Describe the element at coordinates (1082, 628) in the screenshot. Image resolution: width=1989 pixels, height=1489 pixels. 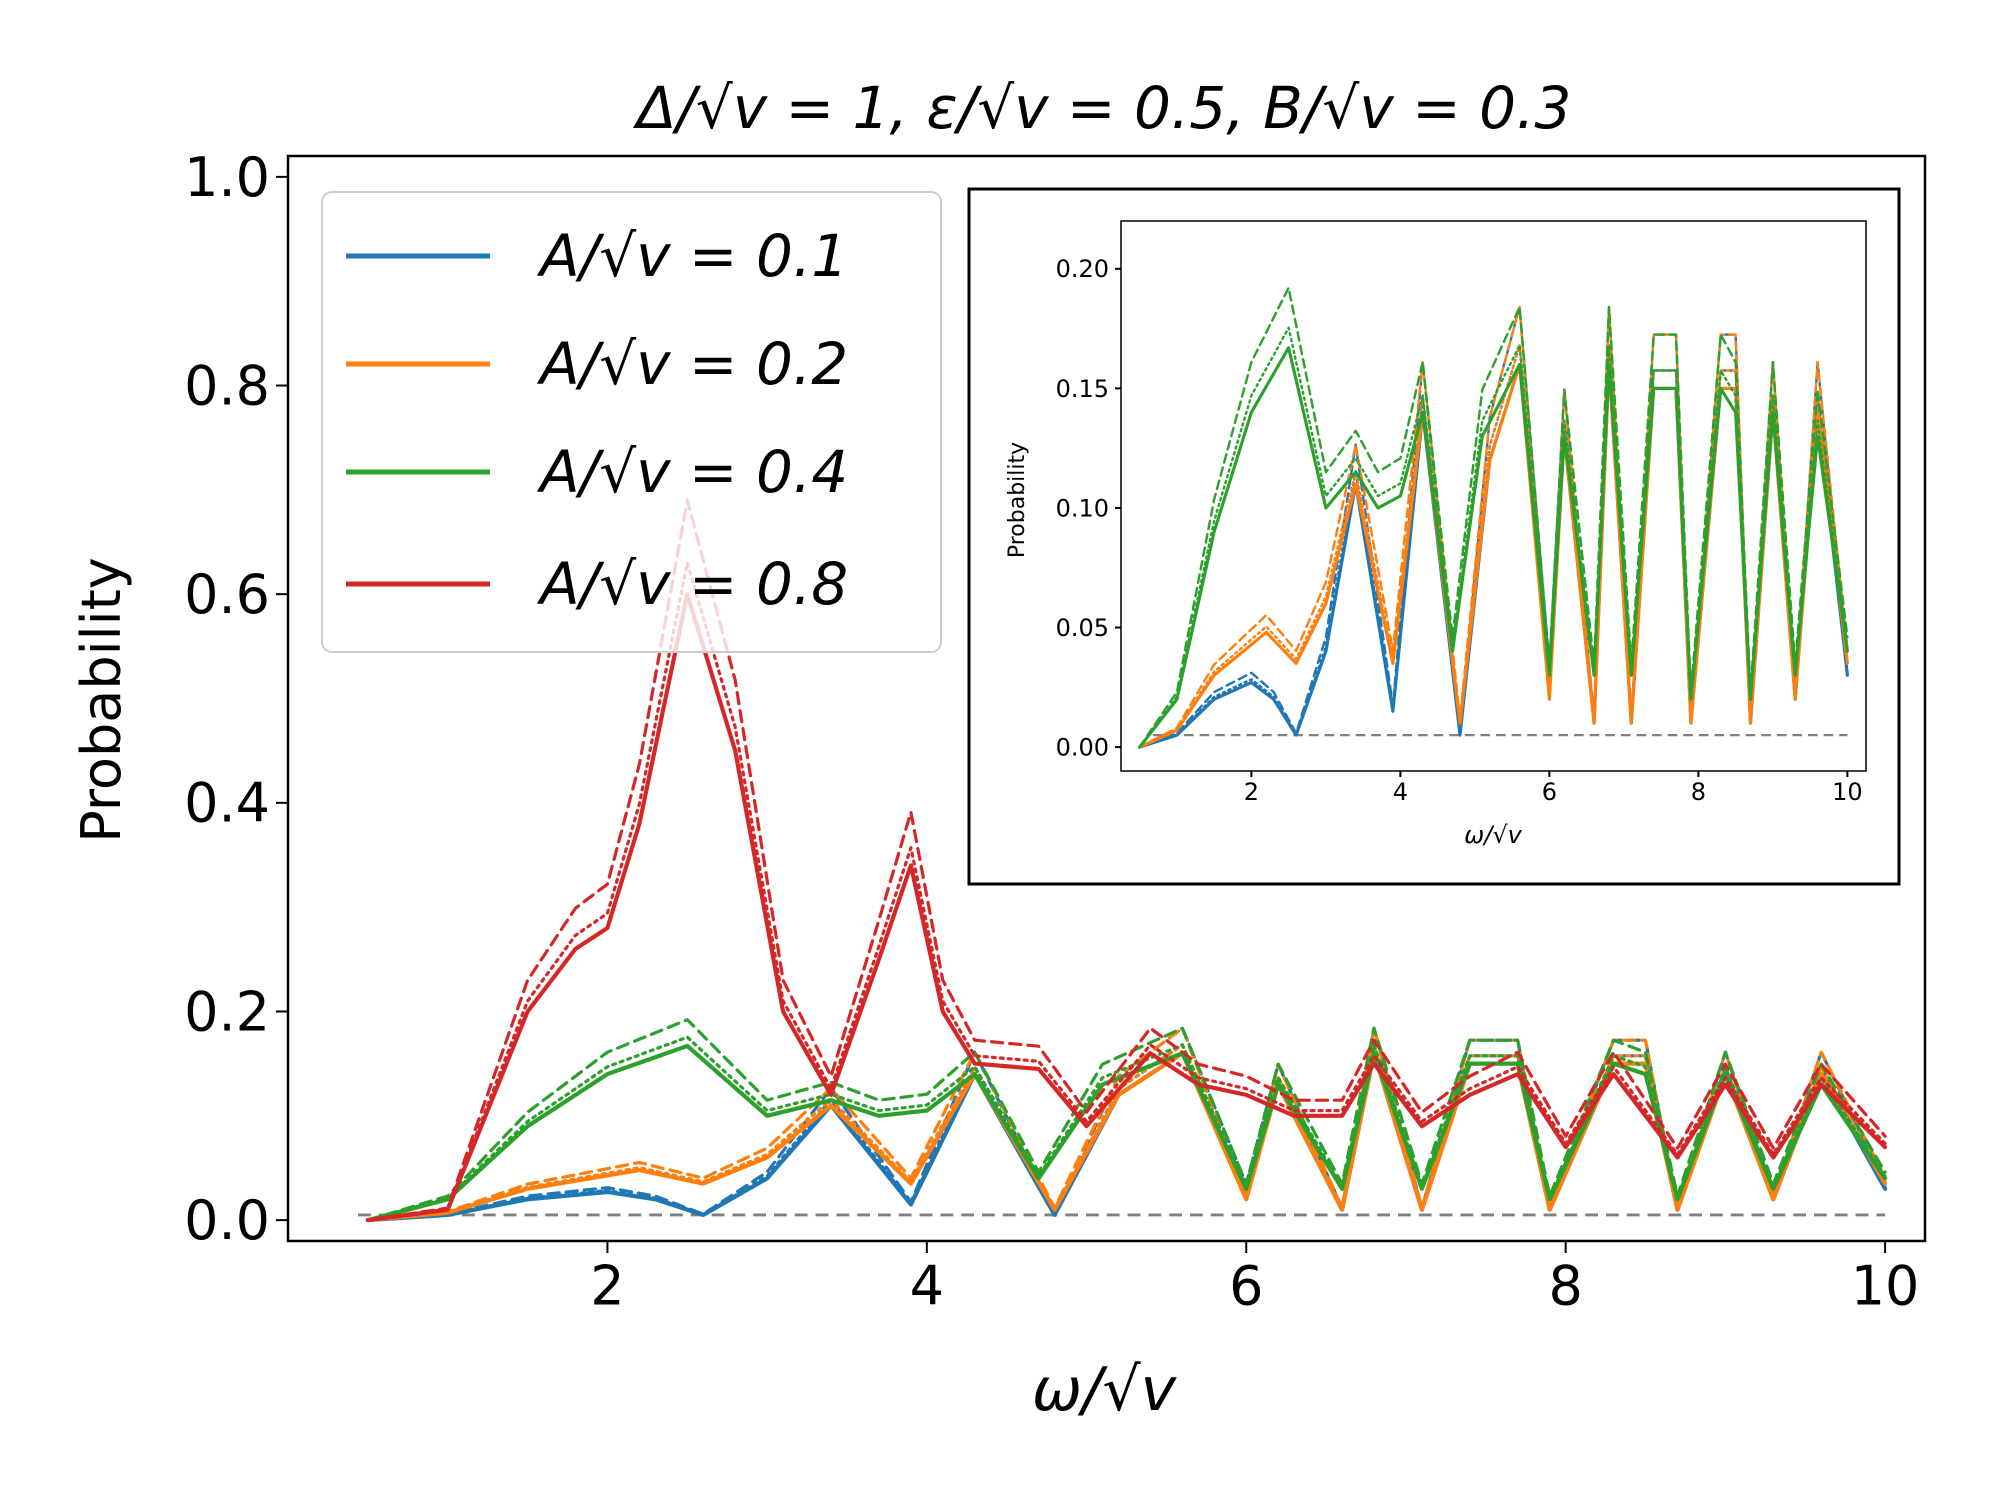
I see `inset-y-tick-label-1: 0.05` at that location.